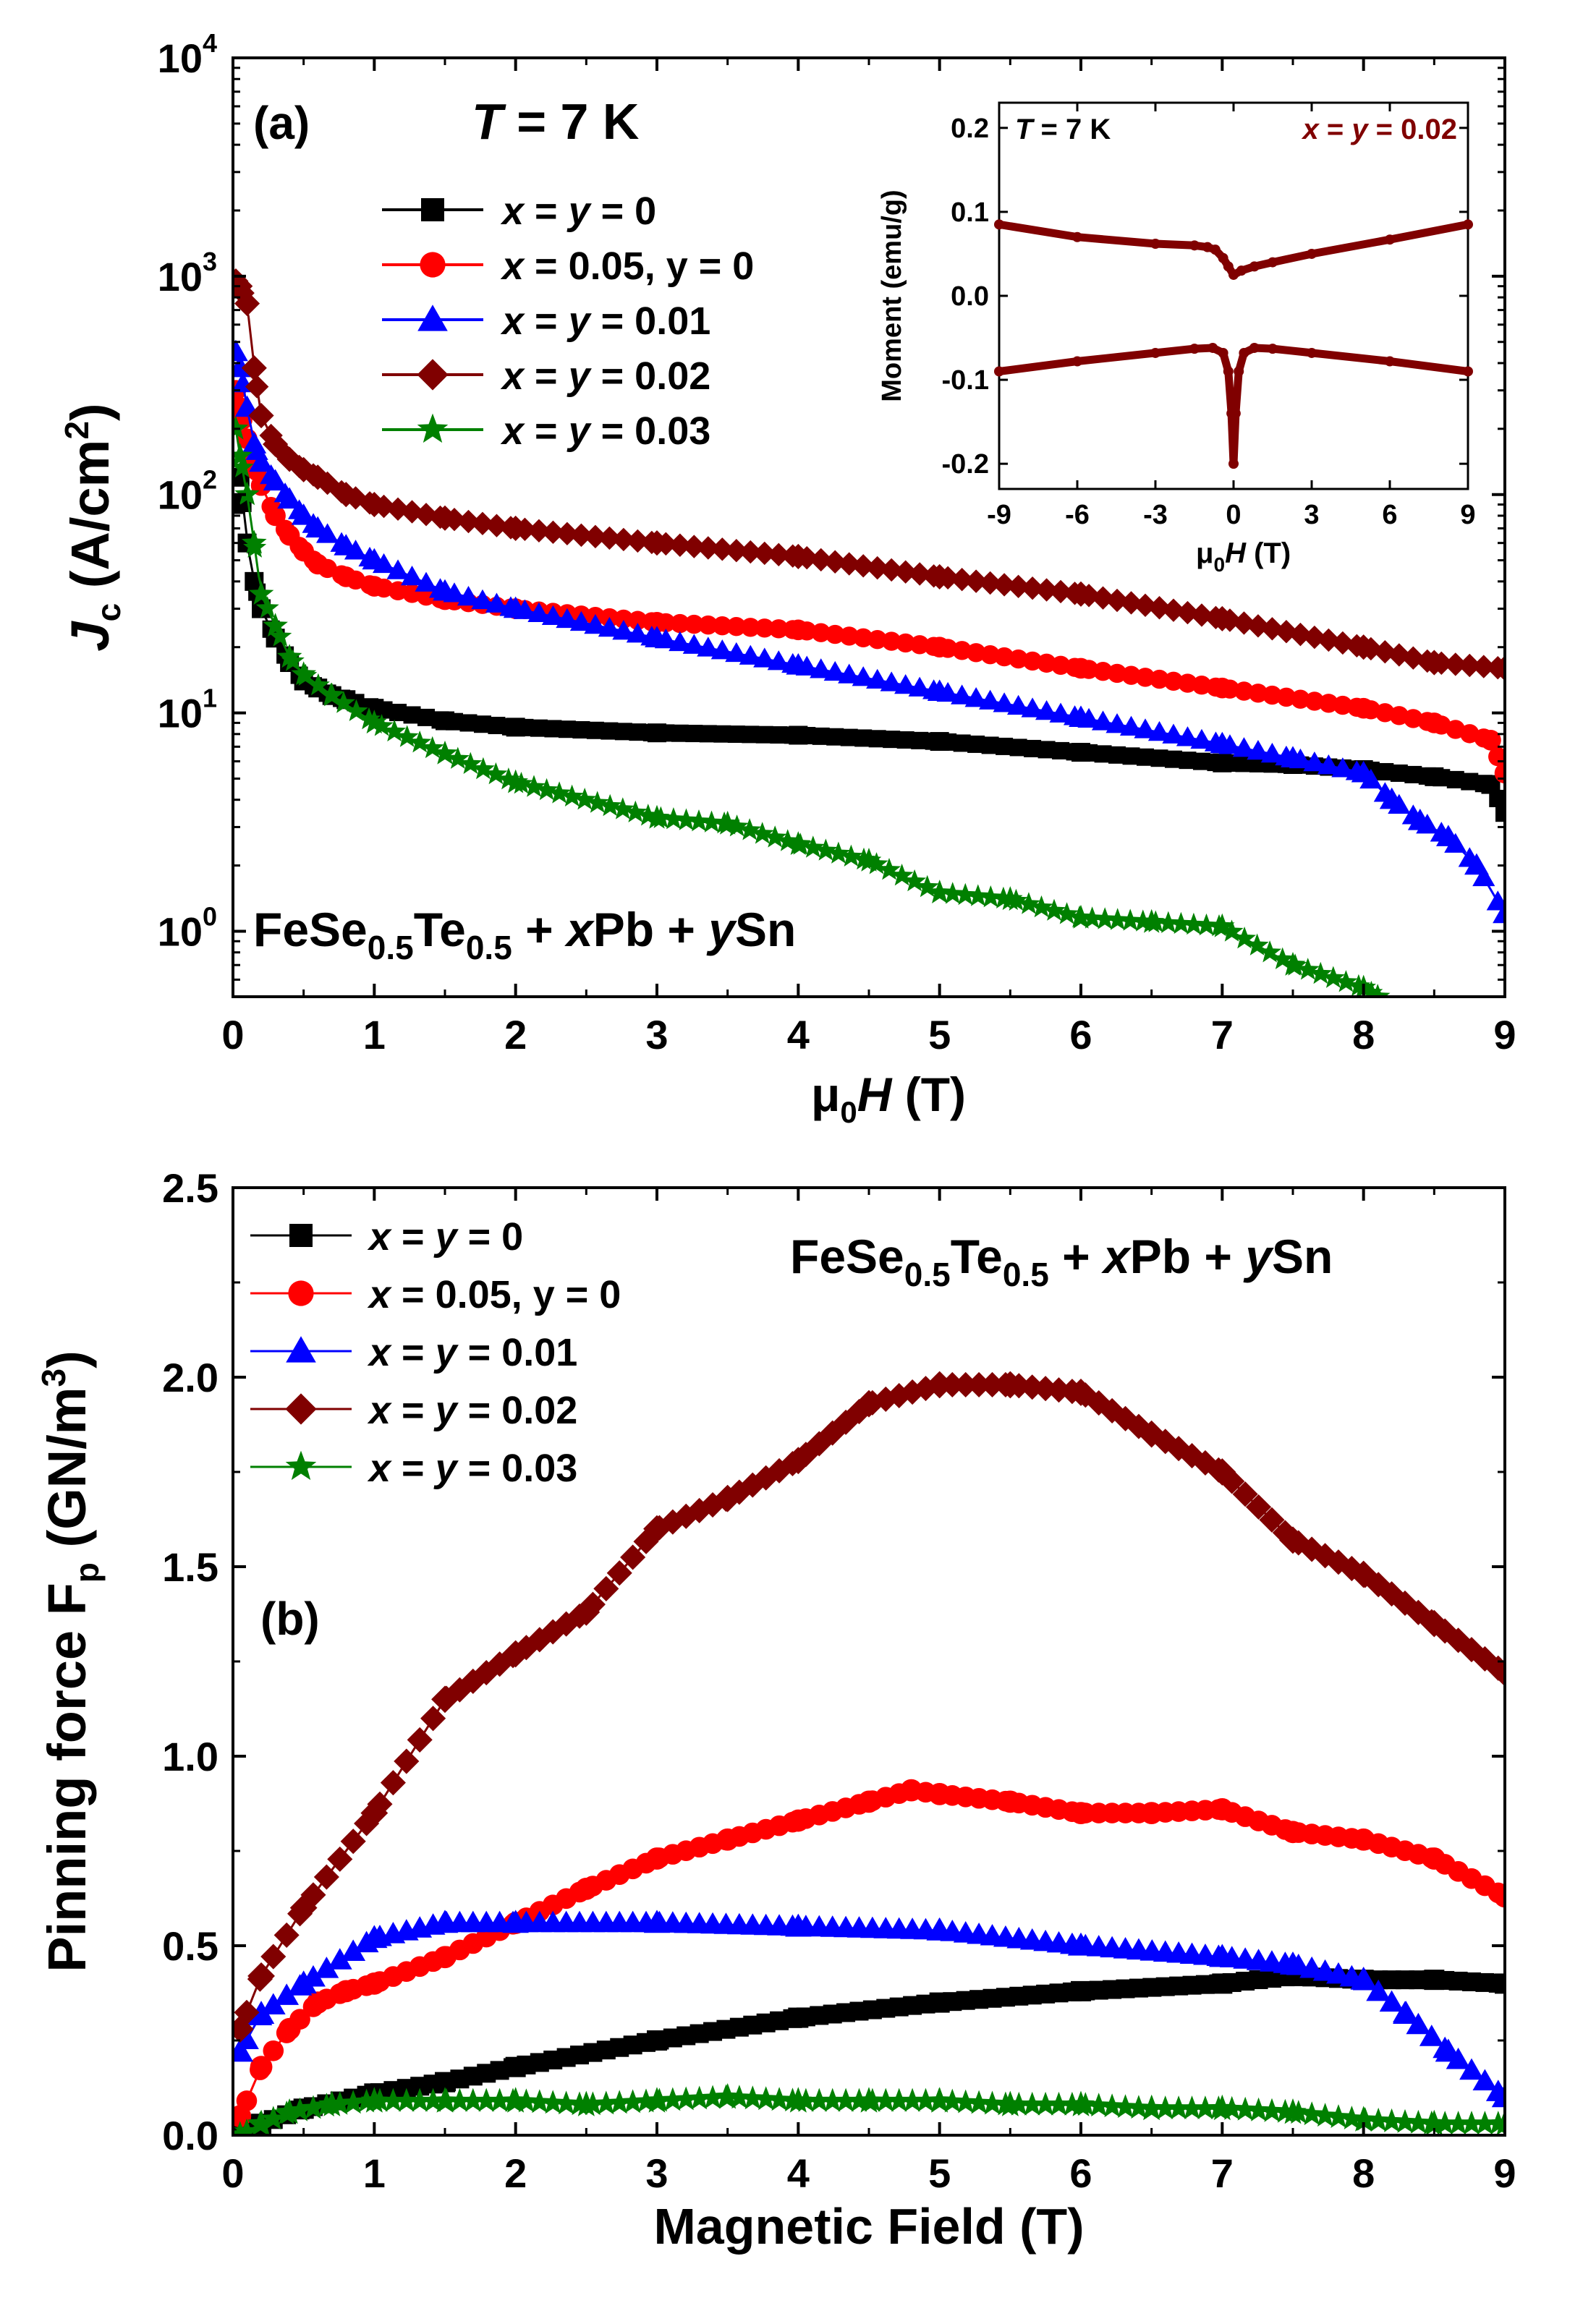 The image size is (1583, 2324). Describe the element at coordinates (1080, 1034) in the screenshot. I see `x-tick-label: 6` at that location.